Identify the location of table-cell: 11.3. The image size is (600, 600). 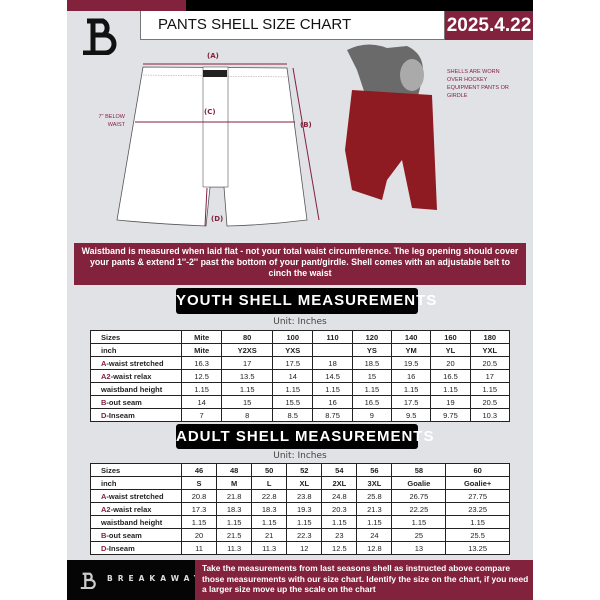
(269, 548).